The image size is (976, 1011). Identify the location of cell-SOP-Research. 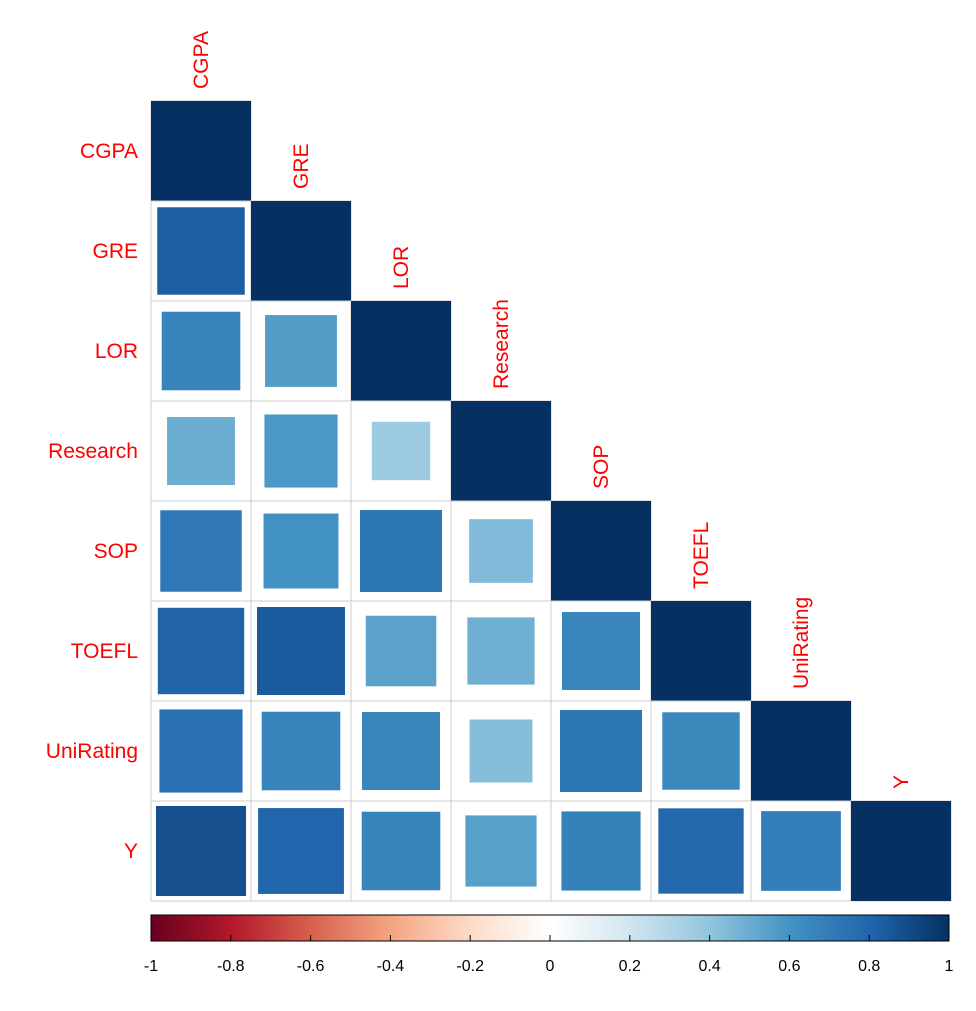
(501, 551).